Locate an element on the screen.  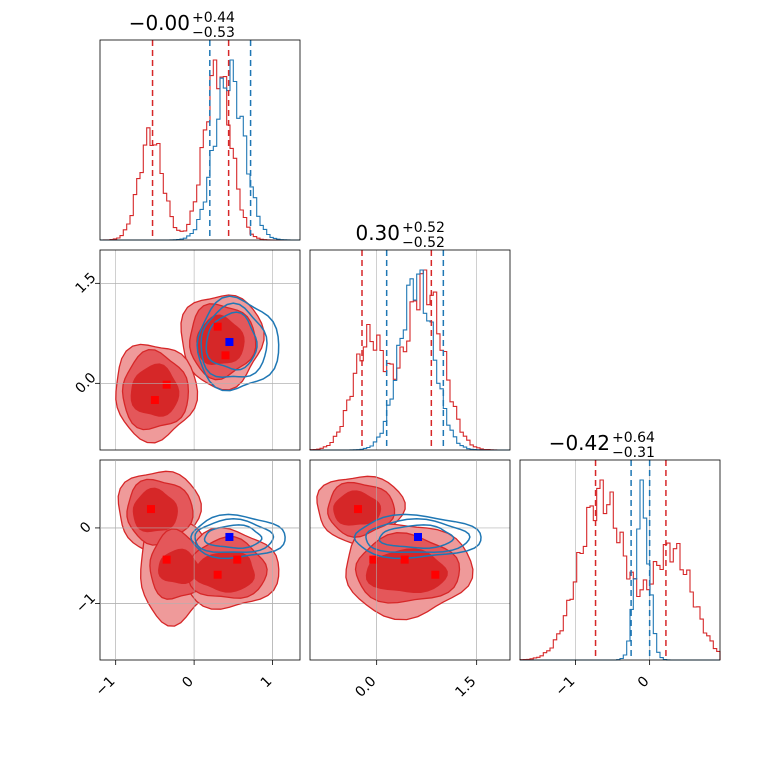
panel-title-value: 0.30 is located at coordinates (377, 233).